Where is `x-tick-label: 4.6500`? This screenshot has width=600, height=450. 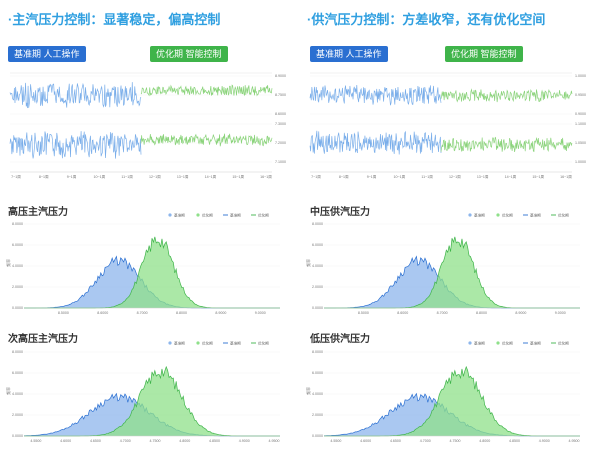 x-tick-label: 4.6500 is located at coordinates (395, 441).